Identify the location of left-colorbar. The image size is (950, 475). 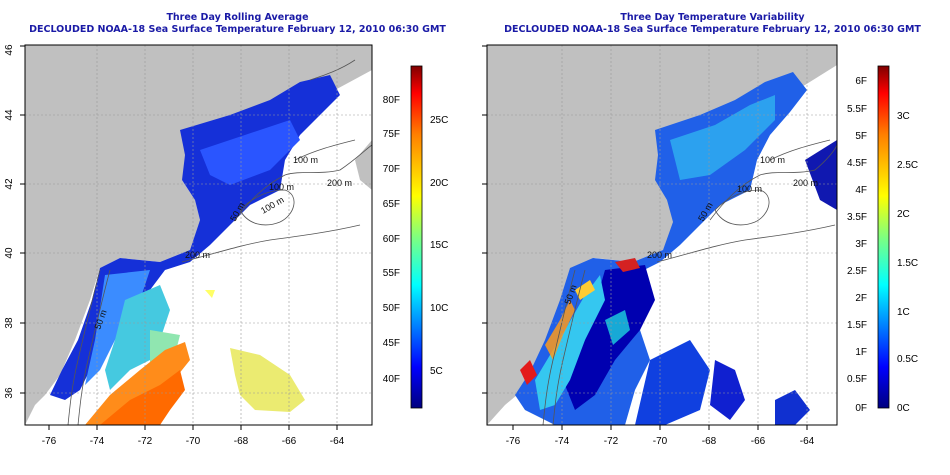
(416, 237).